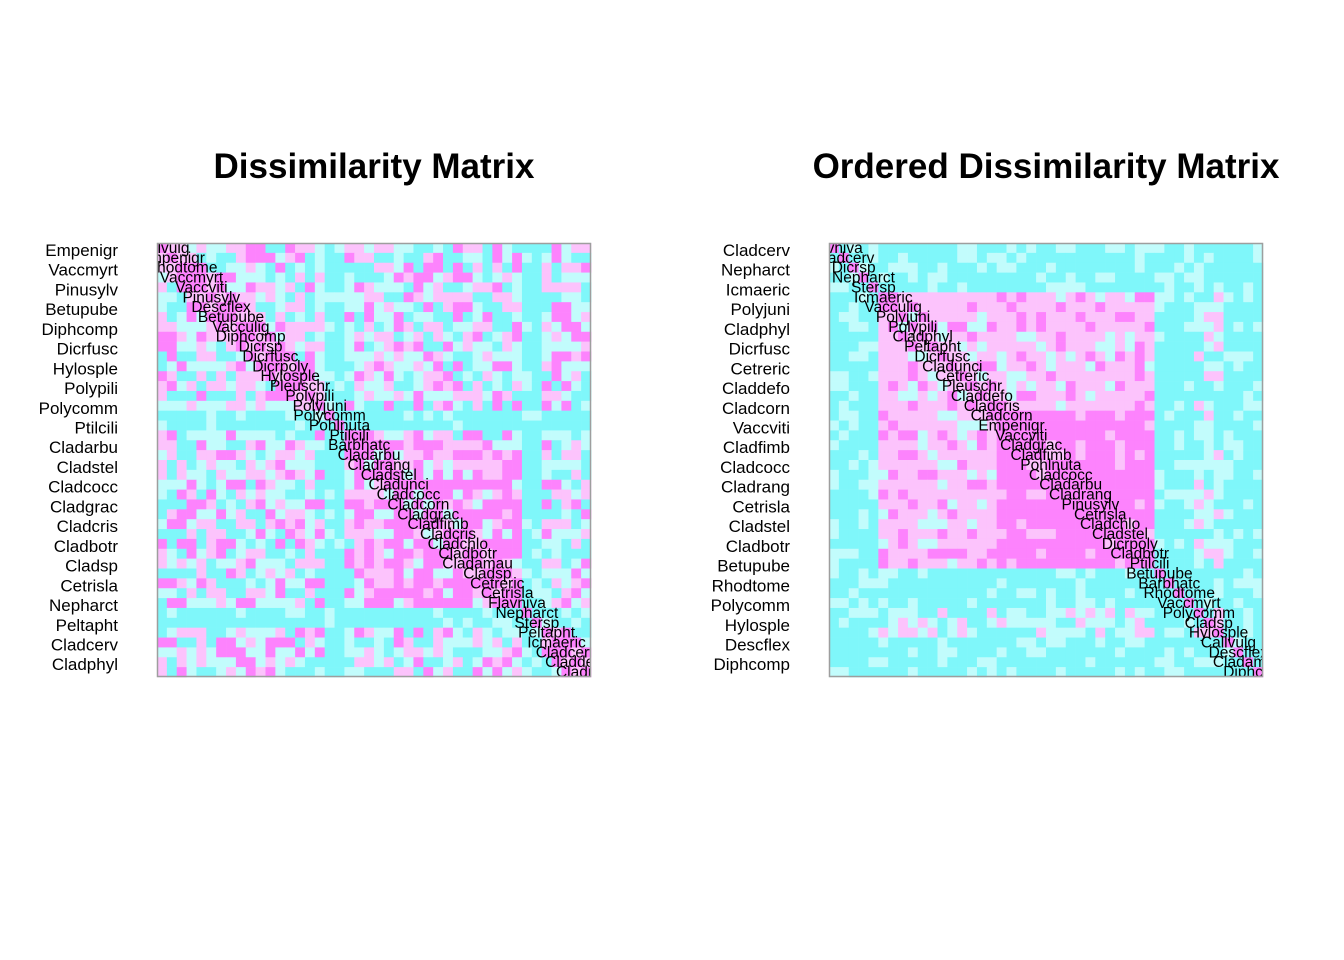  Describe the element at coordinates (211, 297) in the screenshot. I see `diagonal-label: Pinusylv` at that location.